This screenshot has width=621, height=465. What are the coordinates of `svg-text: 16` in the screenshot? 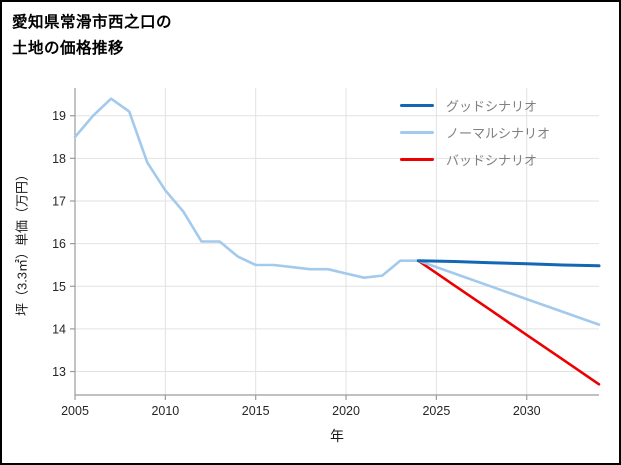 It's located at (59, 244).